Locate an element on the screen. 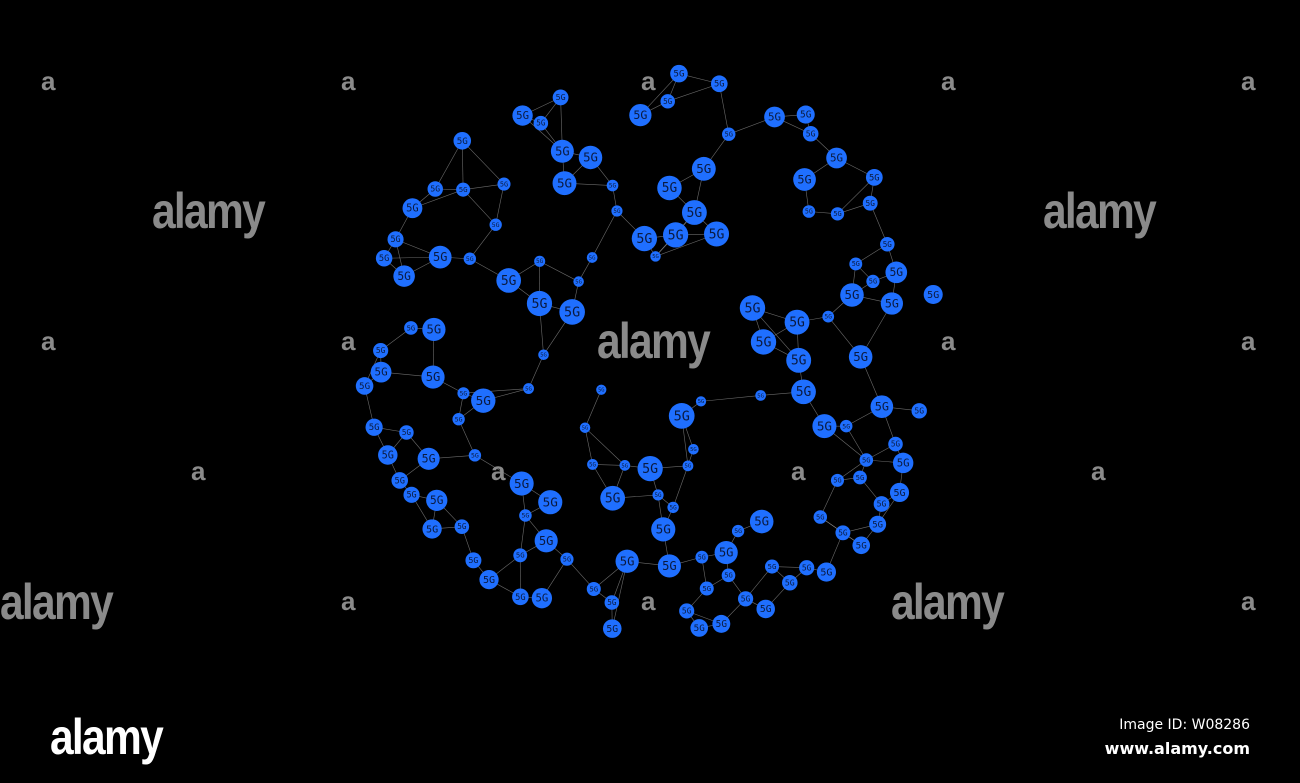  alamy-logo: alamy is located at coordinates (107, 737).